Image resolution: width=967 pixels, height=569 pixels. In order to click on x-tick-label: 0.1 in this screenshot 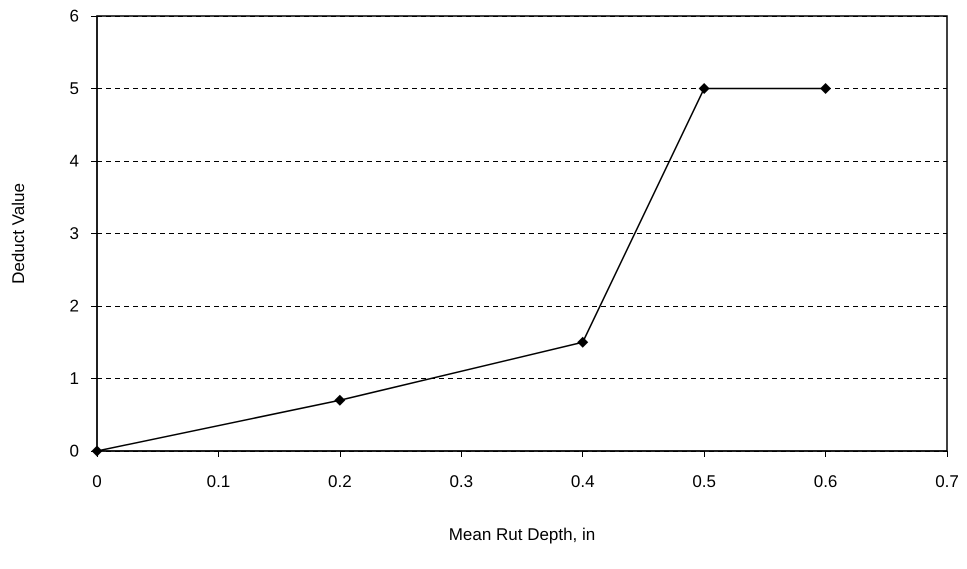, I will do `click(218, 481)`.